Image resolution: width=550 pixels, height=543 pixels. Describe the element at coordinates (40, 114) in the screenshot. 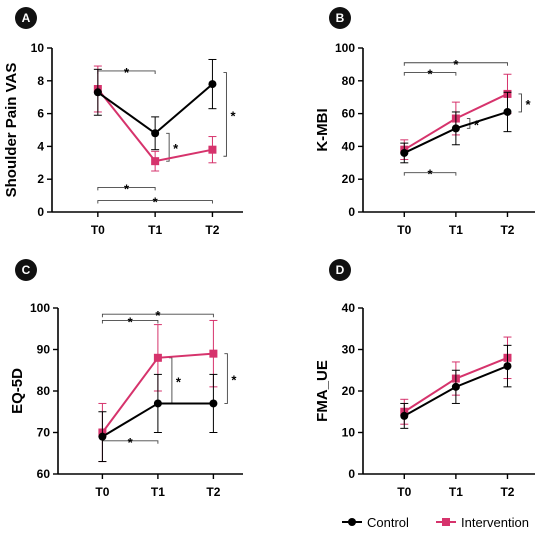

I see `y-tick-label: 6` at that location.